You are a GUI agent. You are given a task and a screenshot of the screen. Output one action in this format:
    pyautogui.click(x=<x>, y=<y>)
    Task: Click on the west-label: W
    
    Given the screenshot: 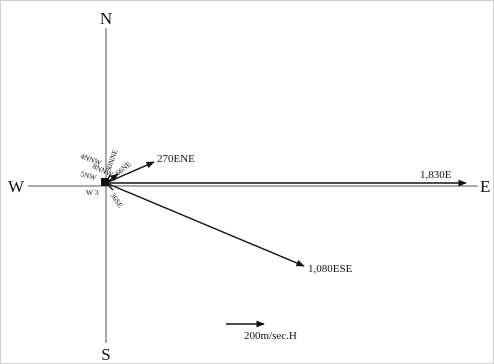 What is the action you would take?
    pyautogui.click(x=16, y=186)
    